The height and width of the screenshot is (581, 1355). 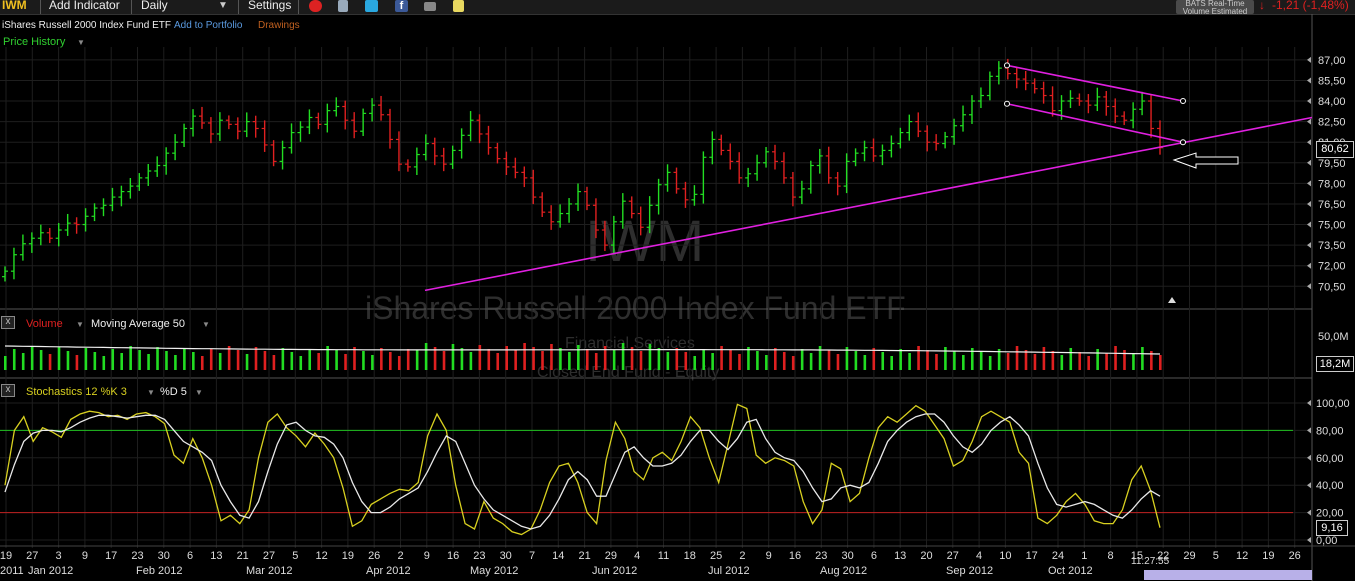 What do you see at coordinates (1332, 61) in the screenshot?
I see `price-tick-label: 87,00` at bounding box center [1332, 61].